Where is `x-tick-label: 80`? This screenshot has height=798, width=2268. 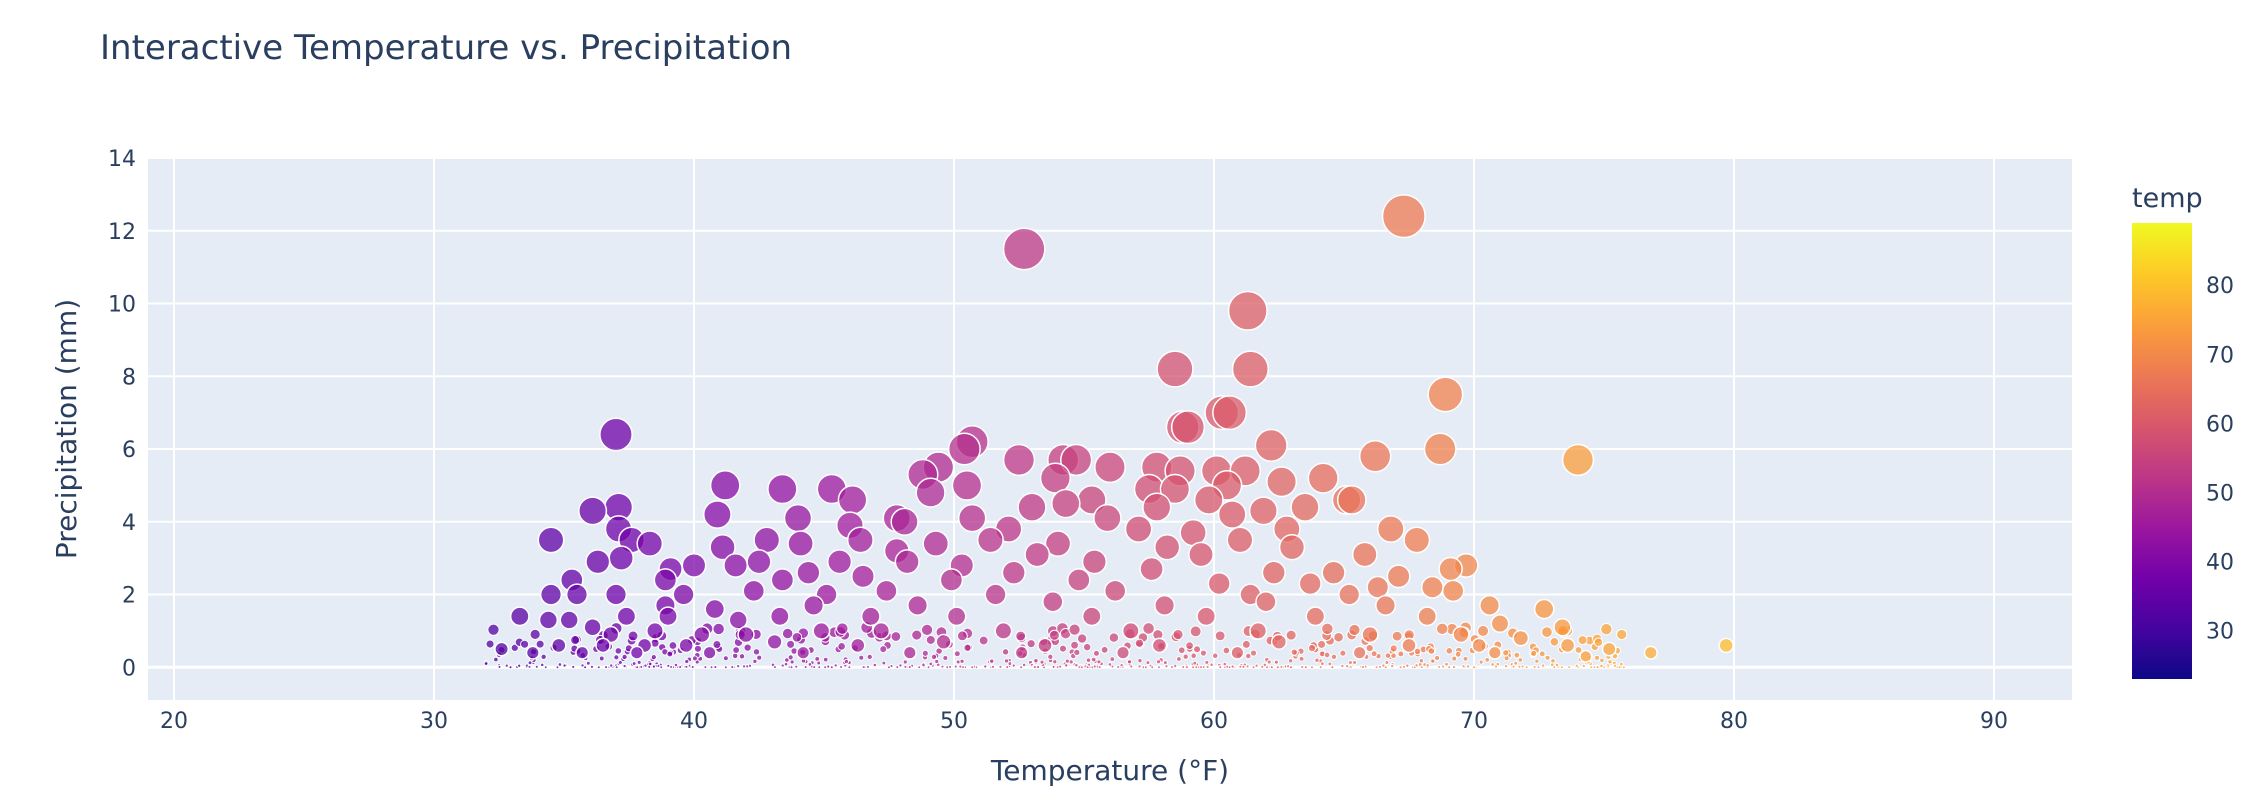 x-tick-label: 80 is located at coordinates (1734, 721).